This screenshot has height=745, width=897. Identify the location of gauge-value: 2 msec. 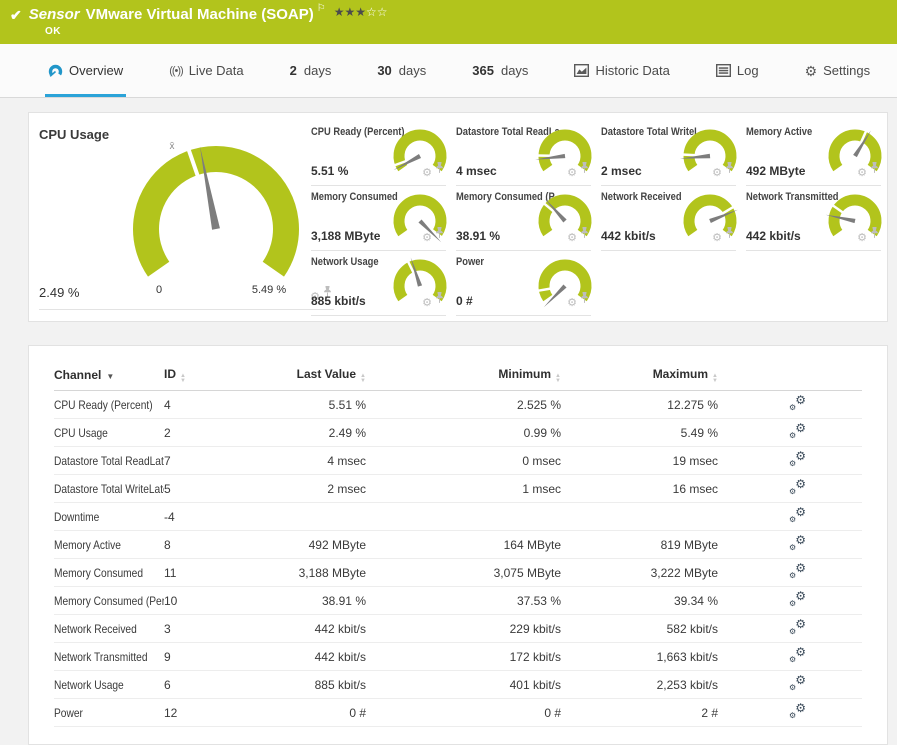
(621, 171).